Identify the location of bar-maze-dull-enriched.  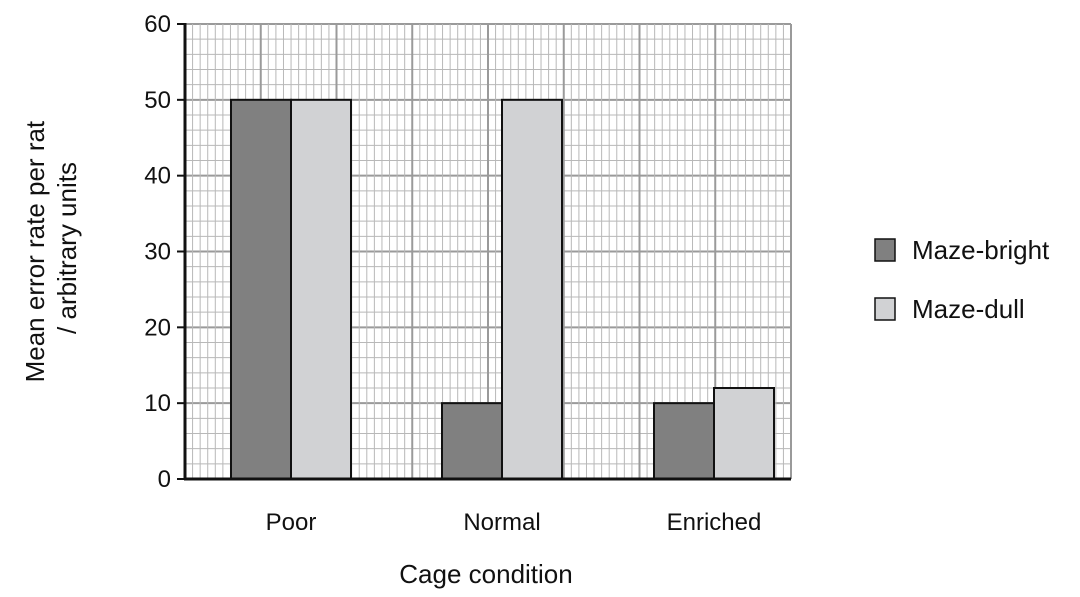
(744, 433).